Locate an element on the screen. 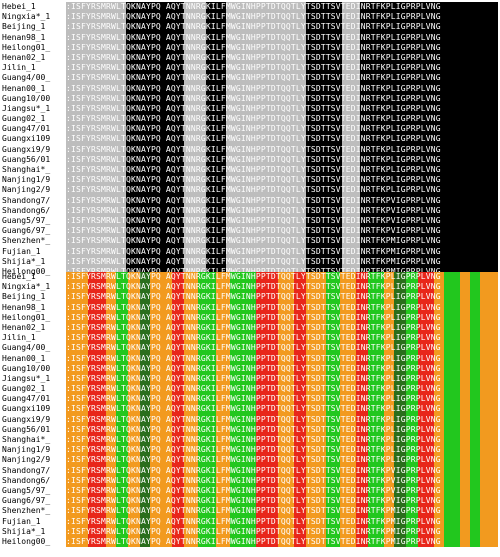 The width and height of the screenshot is (500, 557). sequence-name: Guang4/00_ is located at coordinates (26, 348).